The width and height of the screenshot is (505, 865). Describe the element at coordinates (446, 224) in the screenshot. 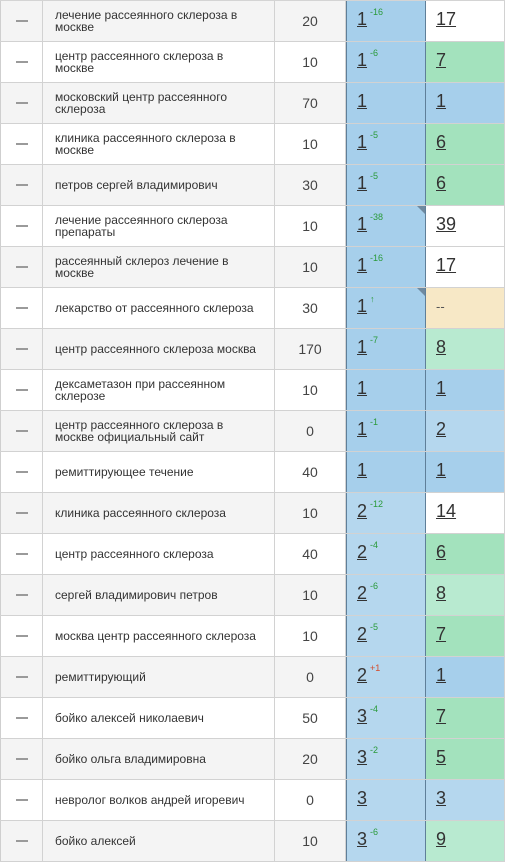

I see `position-link-previous: 39` at that location.